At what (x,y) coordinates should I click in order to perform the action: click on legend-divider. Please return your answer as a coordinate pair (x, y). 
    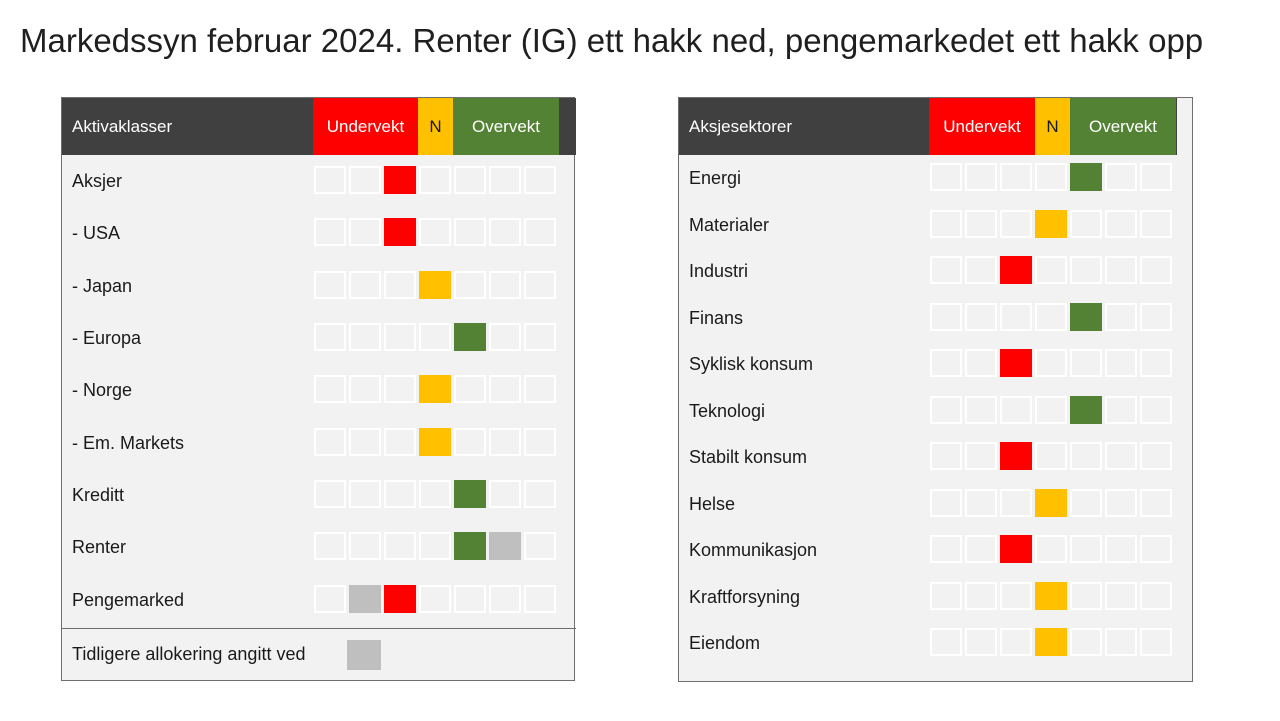
    Looking at the image, I should click on (319, 628).